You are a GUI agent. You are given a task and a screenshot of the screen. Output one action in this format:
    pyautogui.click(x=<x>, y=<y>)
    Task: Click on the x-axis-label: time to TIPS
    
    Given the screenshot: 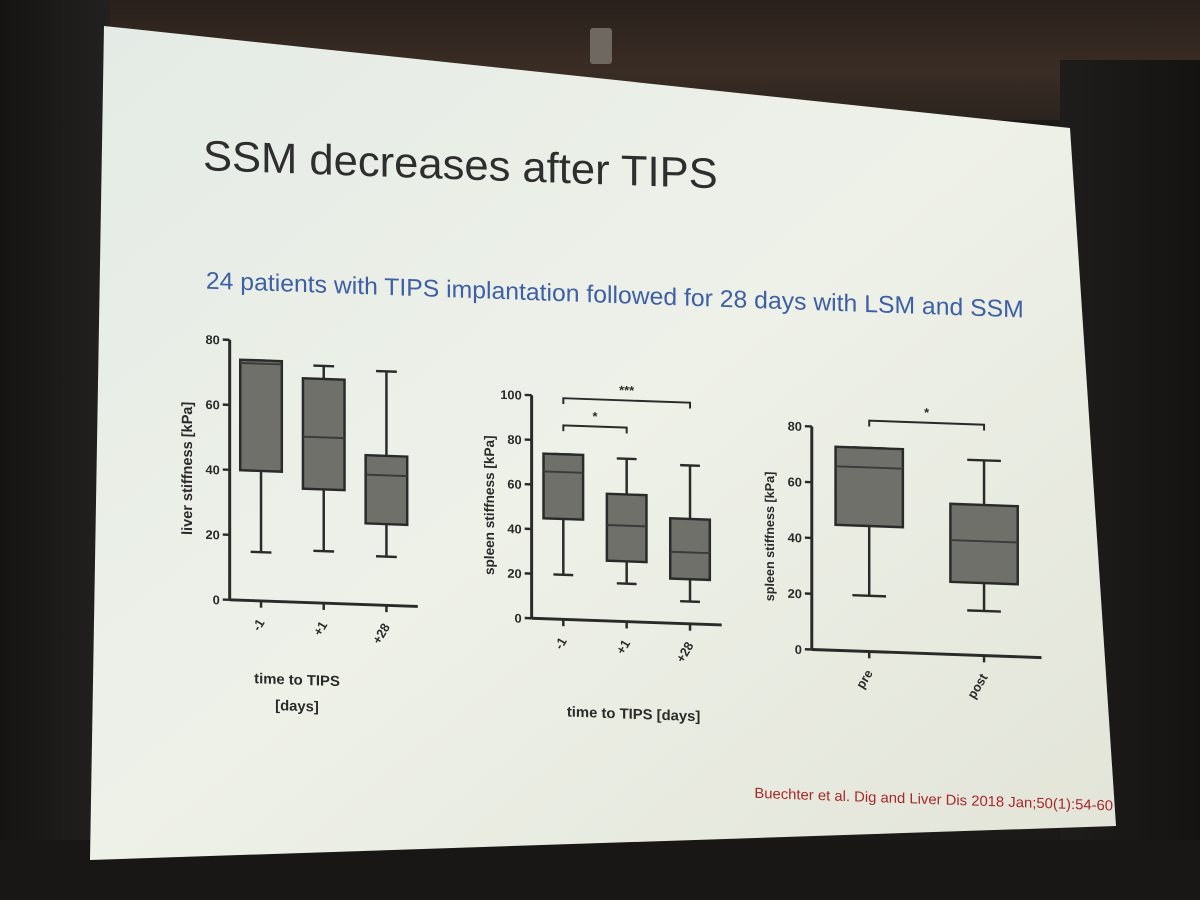 What is the action you would take?
    pyautogui.click(x=297, y=680)
    